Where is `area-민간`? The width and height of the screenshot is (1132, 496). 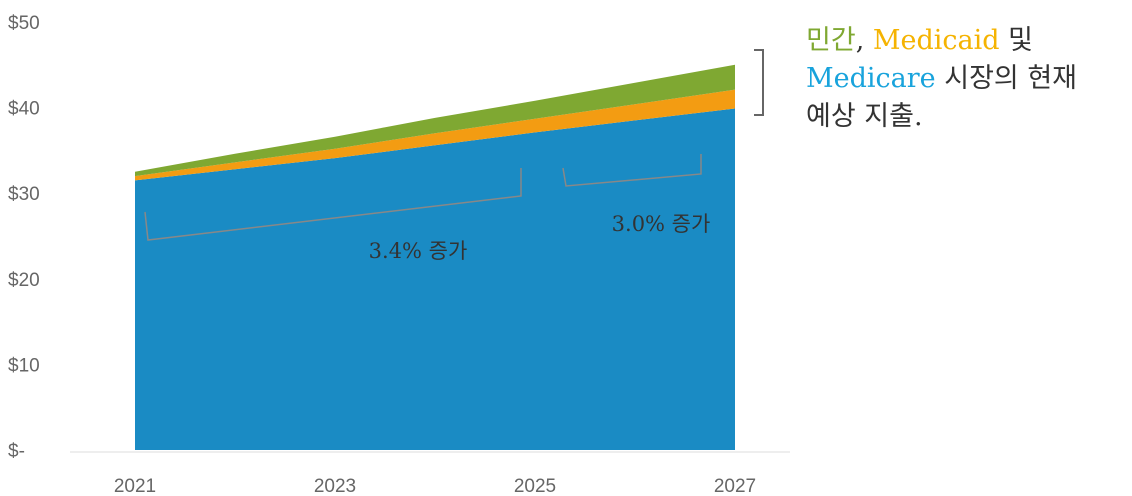
area-민간 is located at coordinates (435, 120).